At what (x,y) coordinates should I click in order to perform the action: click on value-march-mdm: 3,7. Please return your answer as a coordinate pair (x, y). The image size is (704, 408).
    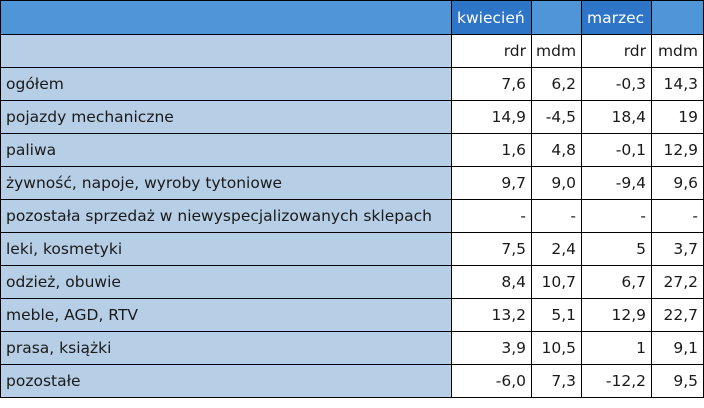
    Looking at the image, I should click on (677, 249).